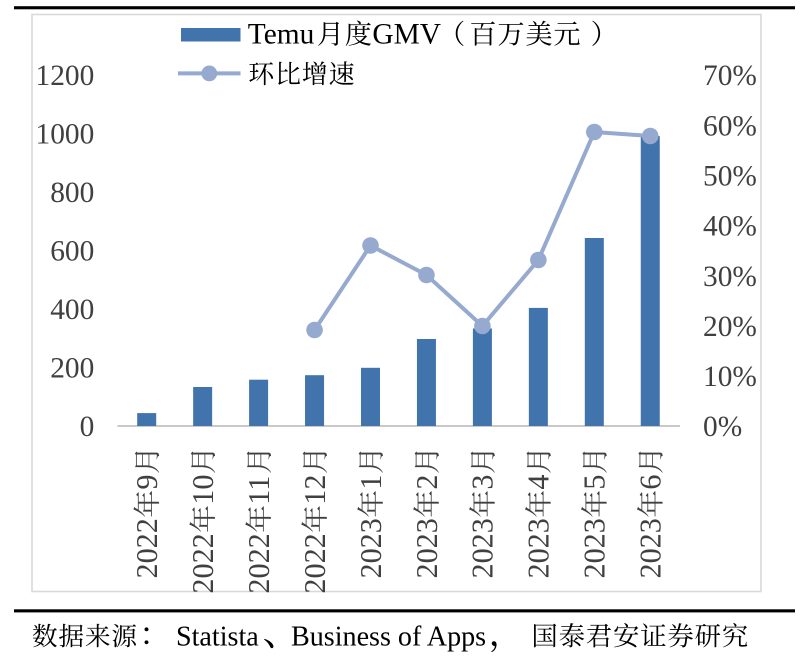 Image resolution: width=800 pixels, height=657 pixels. I want to click on svg-text: 800, so click(72, 193).